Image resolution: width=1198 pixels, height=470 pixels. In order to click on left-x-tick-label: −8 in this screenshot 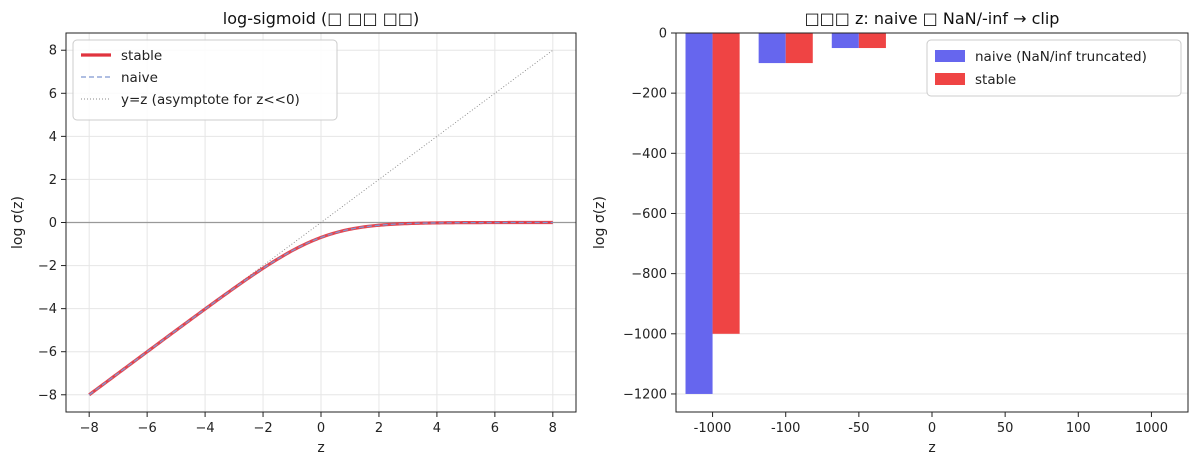, I will do `click(89, 428)`.